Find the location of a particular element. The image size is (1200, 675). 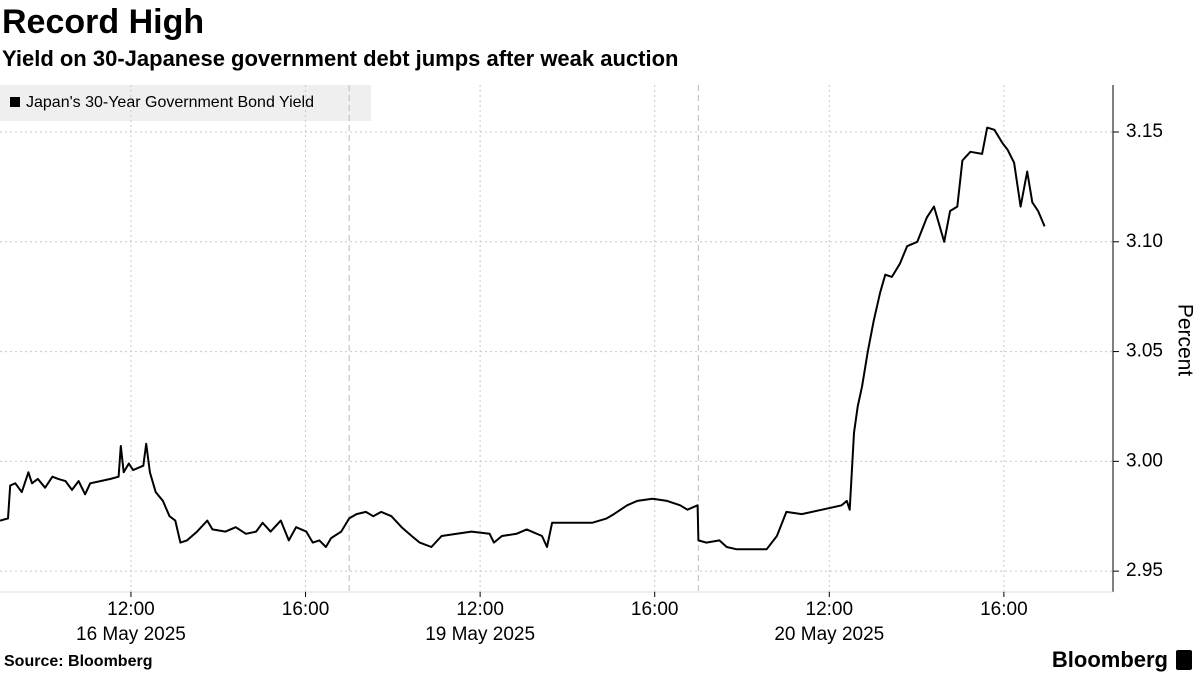

y-tick-label: 3.10 is located at coordinates (1144, 241).